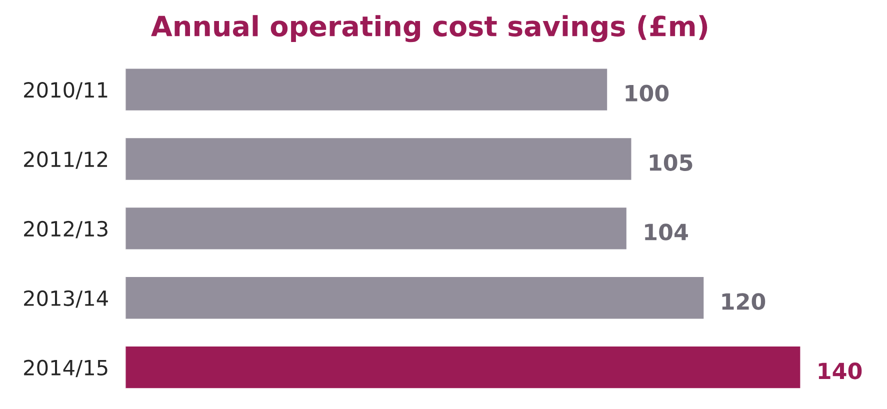 The image size is (887, 409). What do you see at coordinates (429, 28) in the screenshot?
I see `chart-title: Annual operating cost savings (£m)` at bounding box center [429, 28].